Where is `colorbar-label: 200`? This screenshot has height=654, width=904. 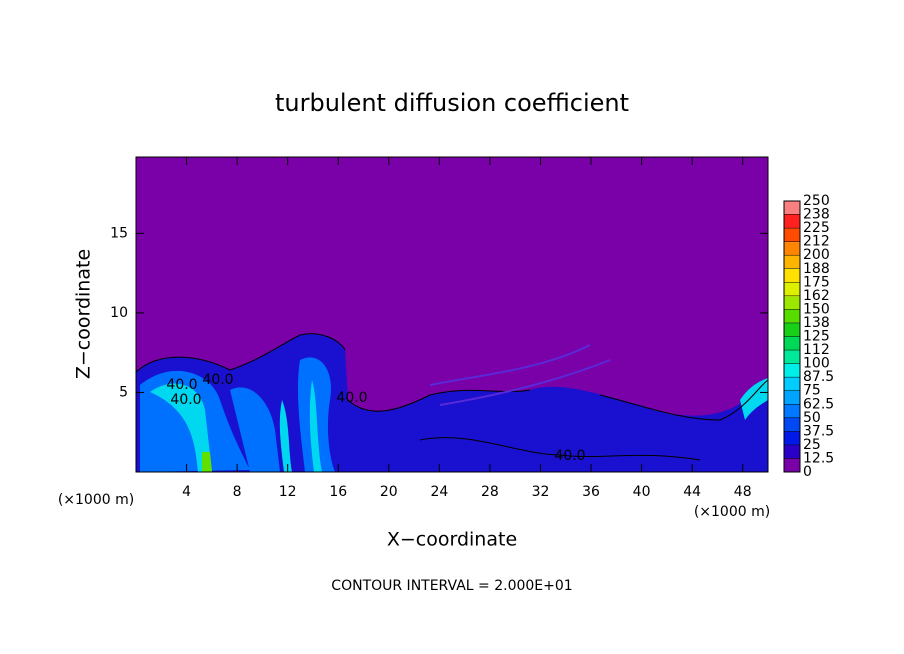 colorbar-label: 200 is located at coordinates (816, 255).